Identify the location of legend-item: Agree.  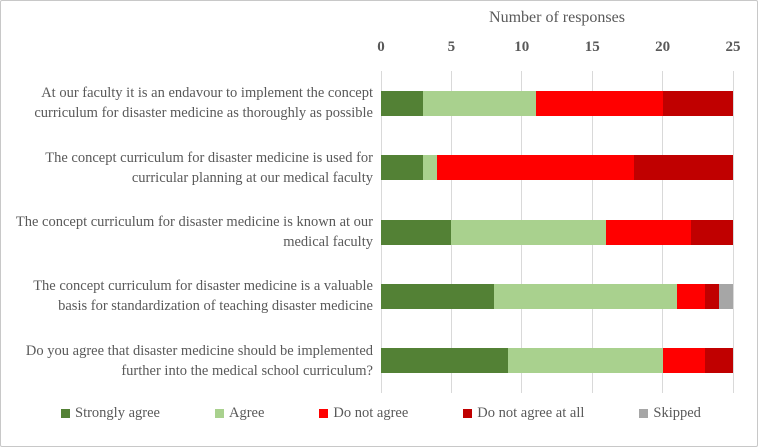
(239, 413).